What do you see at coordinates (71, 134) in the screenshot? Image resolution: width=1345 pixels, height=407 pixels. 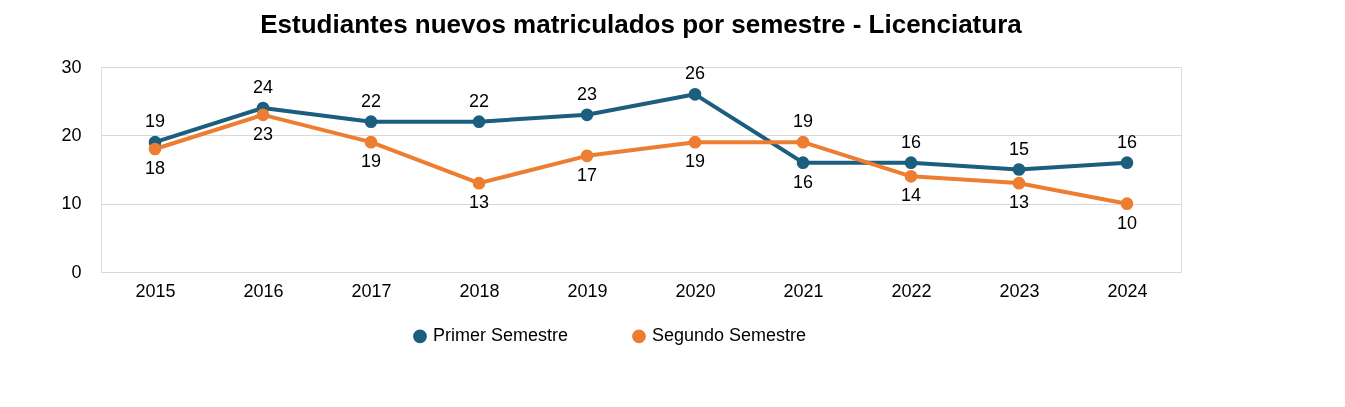 I see `y-tick-label: 20` at bounding box center [71, 134].